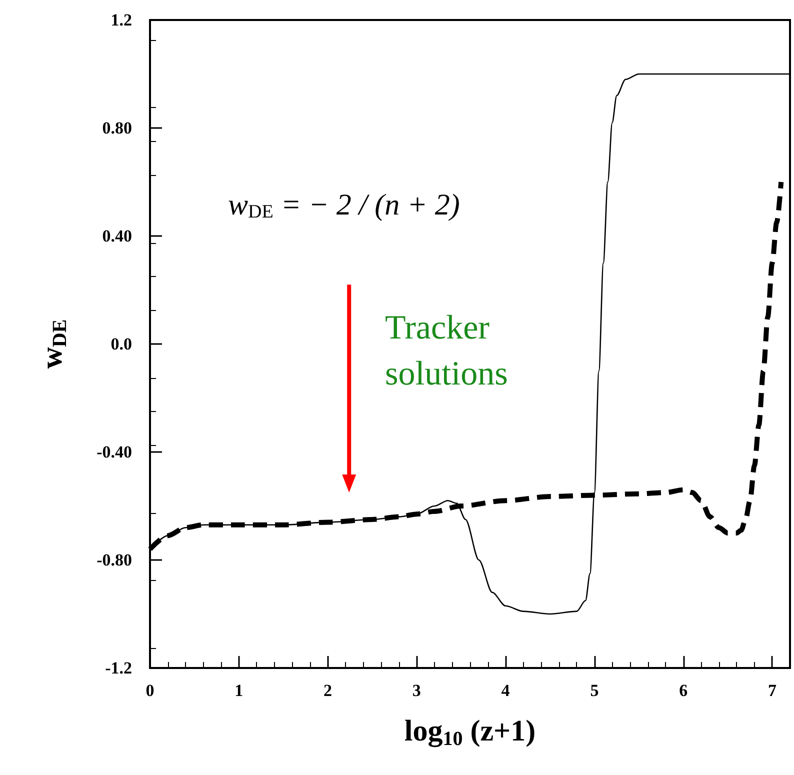  What do you see at coordinates (121, 20) in the screenshot?
I see `y-tick-label: 1.2` at bounding box center [121, 20].